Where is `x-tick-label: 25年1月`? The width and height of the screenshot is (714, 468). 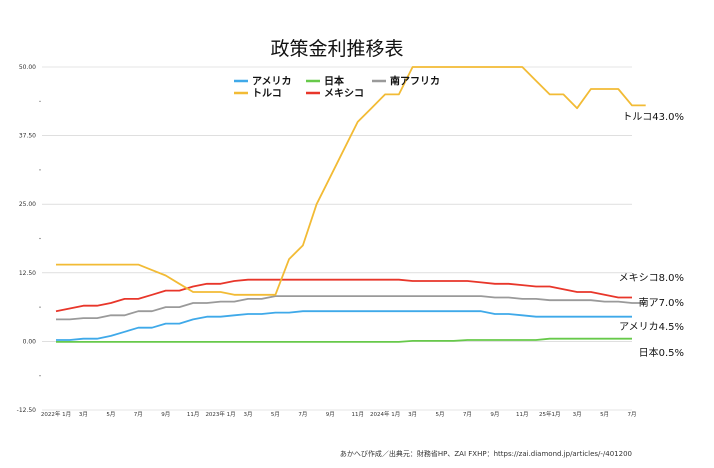 x-tick-label: 25年1月 is located at coordinates (550, 414).